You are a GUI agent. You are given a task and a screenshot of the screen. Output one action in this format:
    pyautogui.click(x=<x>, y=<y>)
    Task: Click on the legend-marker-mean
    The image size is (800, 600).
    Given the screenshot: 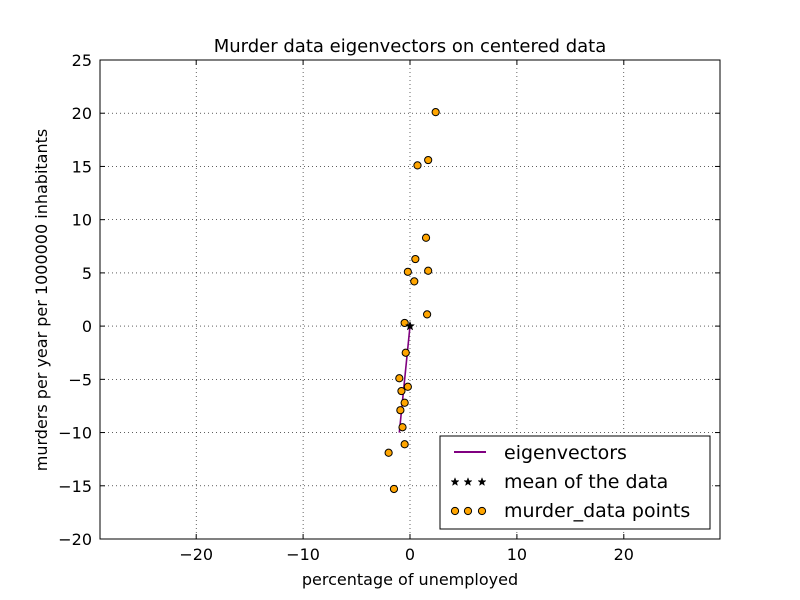 What is the action you would take?
    pyautogui.click(x=468, y=482)
    